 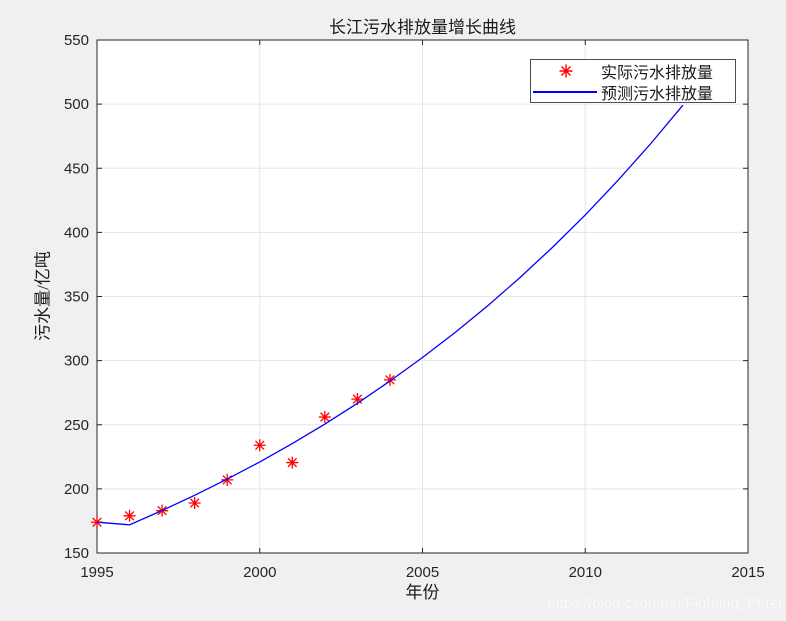 I want to click on y-tick-label: 250, so click(x=76, y=425).